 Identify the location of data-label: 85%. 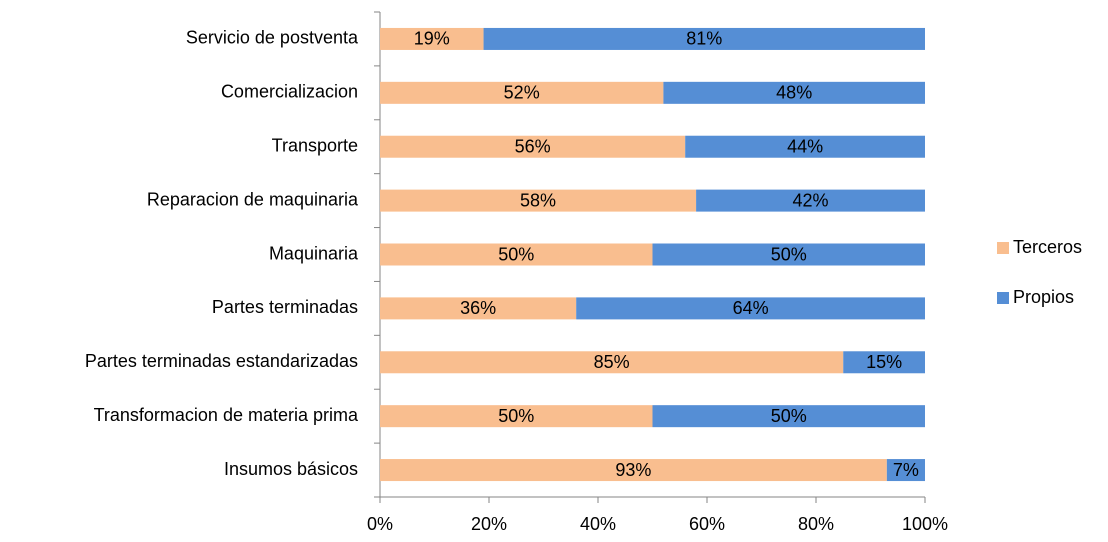
(612, 362).